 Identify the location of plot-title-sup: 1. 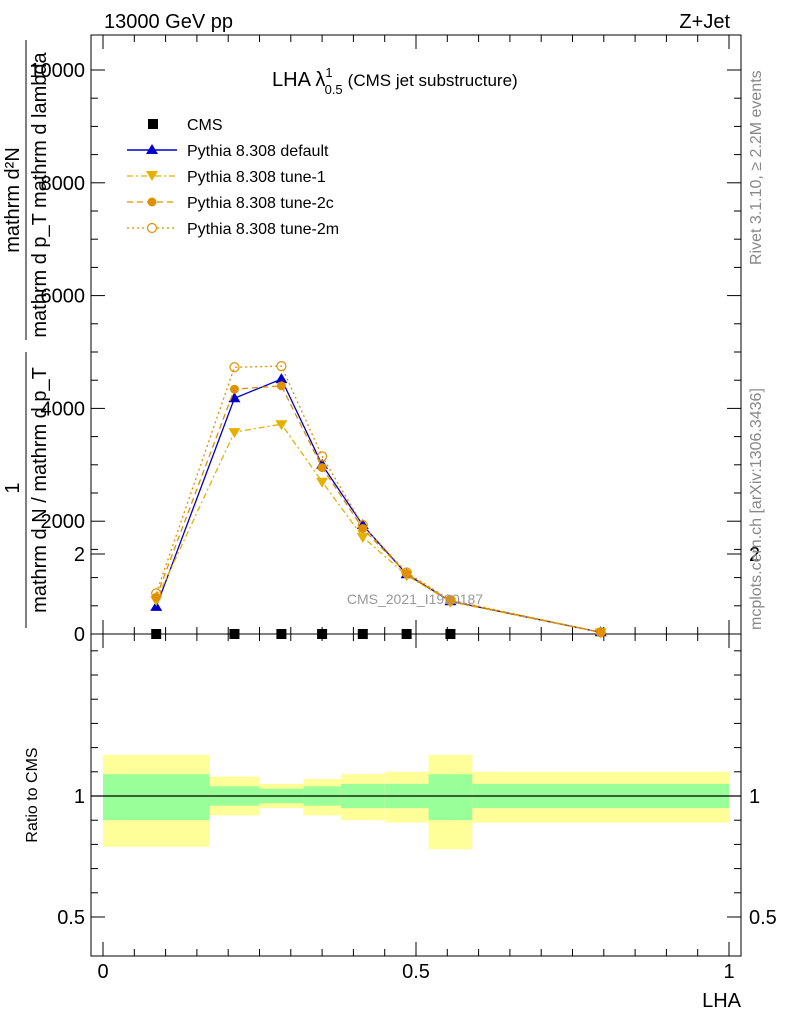
(328, 72).